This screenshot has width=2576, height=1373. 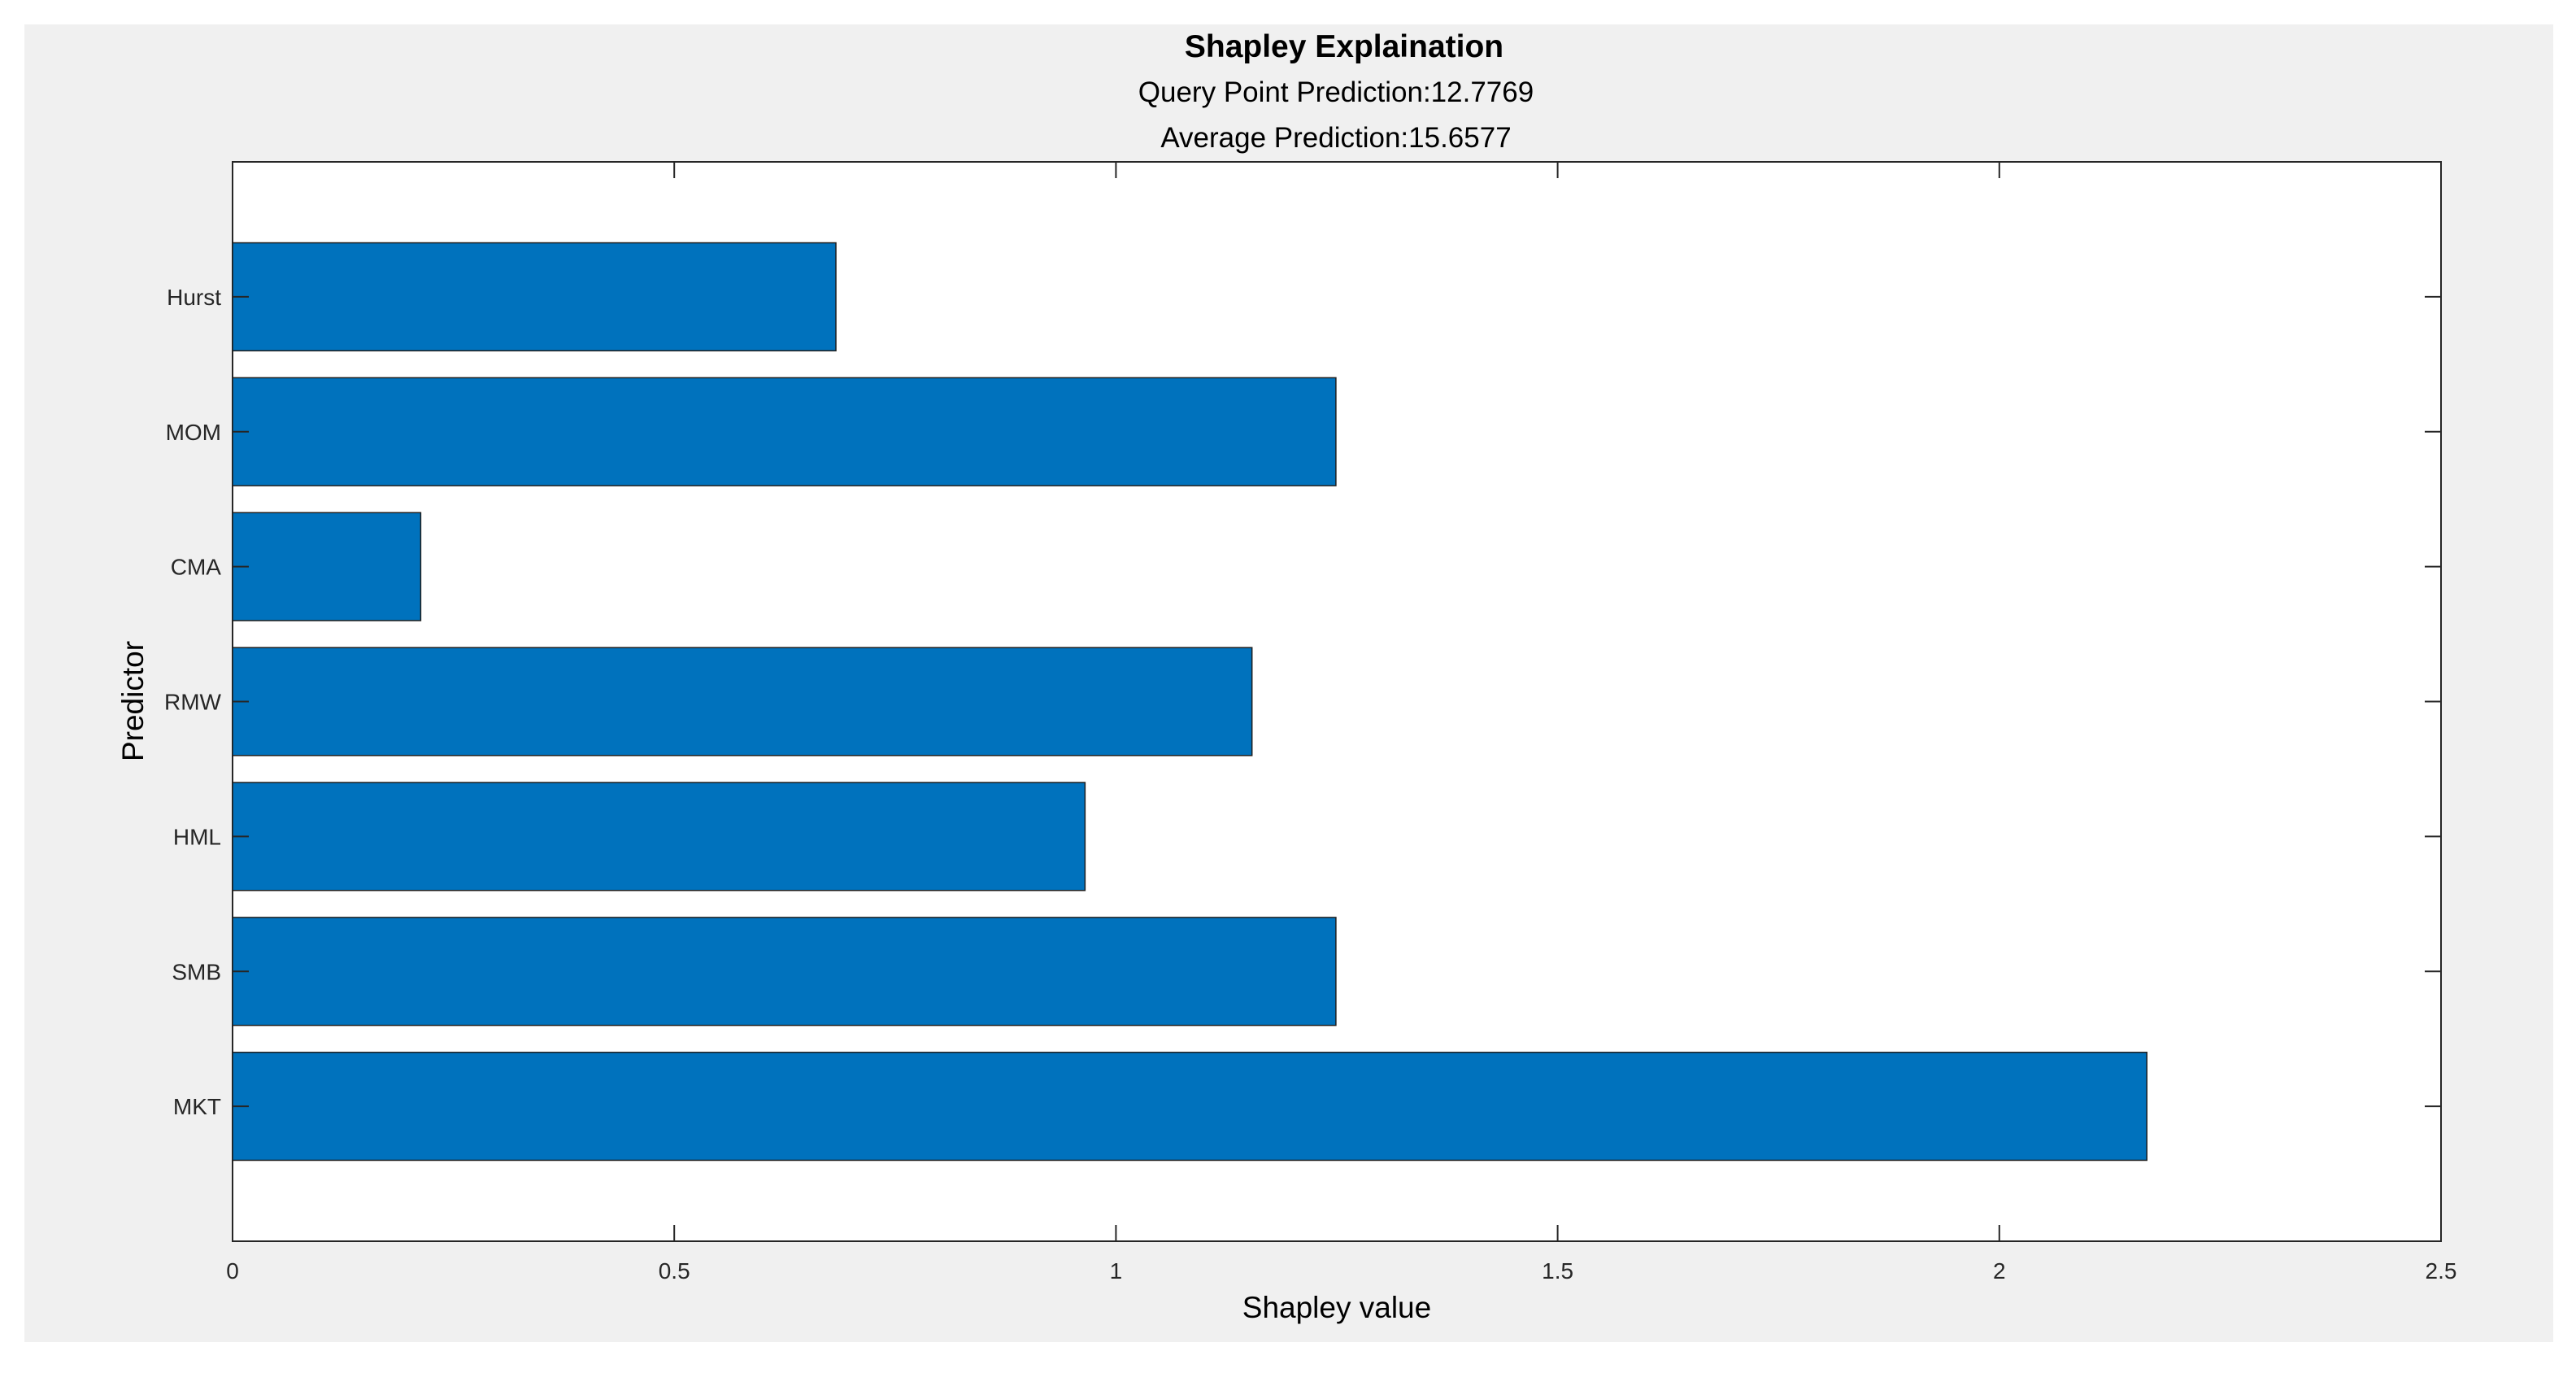 I want to click on chart-title: Shapley Explaination, so click(x=1344, y=47).